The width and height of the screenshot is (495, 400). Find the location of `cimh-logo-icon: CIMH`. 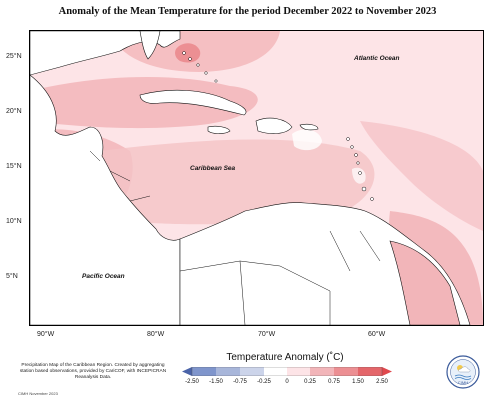

cimh-logo-icon: CIMH is located at coordinates (463, 372).